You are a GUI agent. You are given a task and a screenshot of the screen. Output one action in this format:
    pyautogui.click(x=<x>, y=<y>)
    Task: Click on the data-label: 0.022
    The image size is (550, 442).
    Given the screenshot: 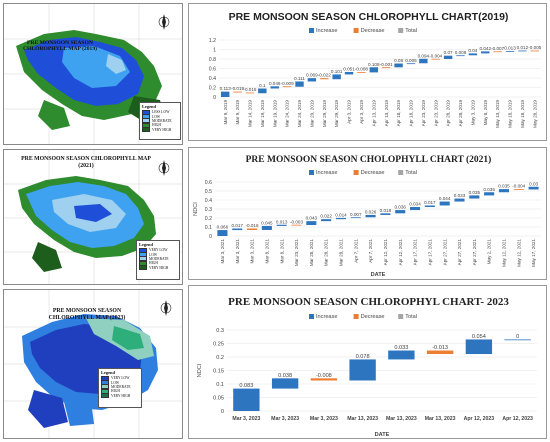 What is the action you would take?
    pyautogui.click(x=326, y=216)
    